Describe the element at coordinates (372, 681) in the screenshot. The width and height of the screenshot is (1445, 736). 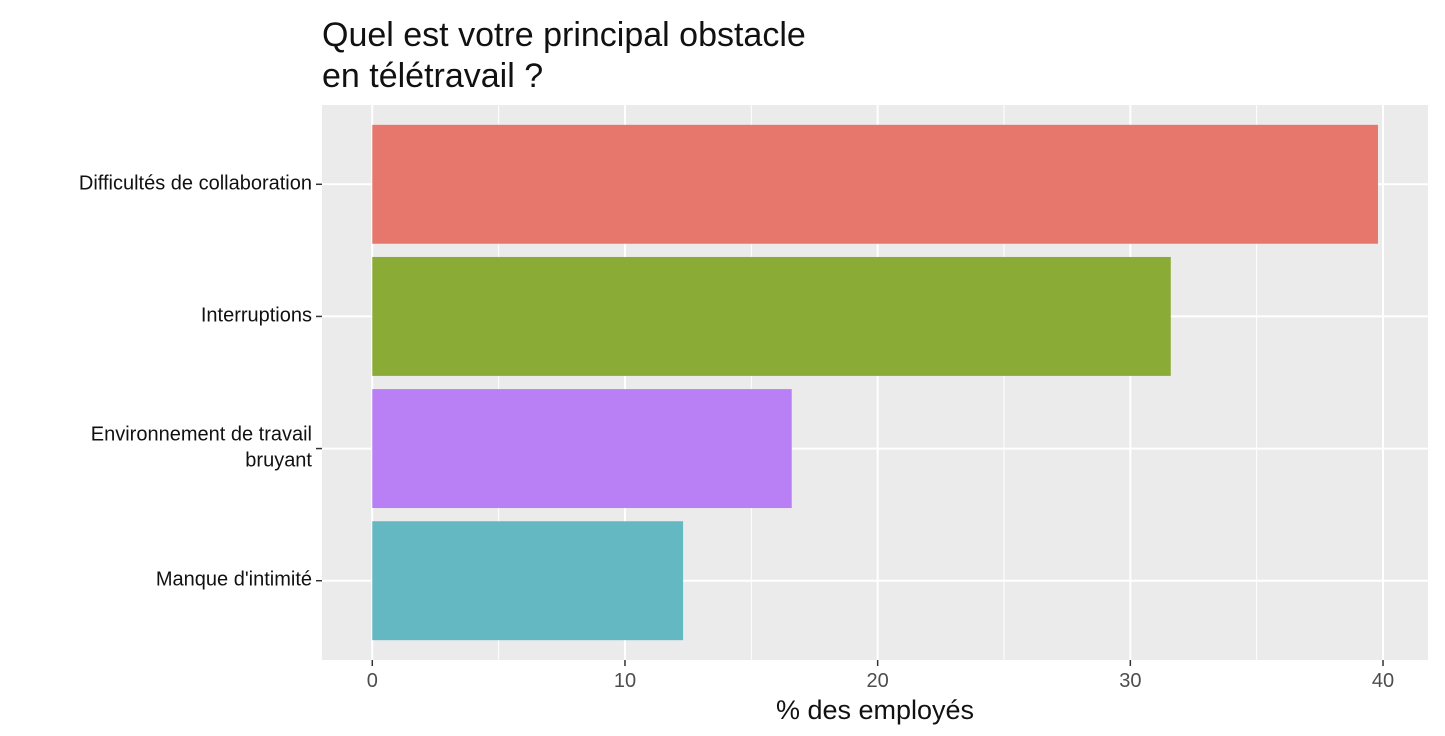
I see `x-tick-label: 0` at that location.